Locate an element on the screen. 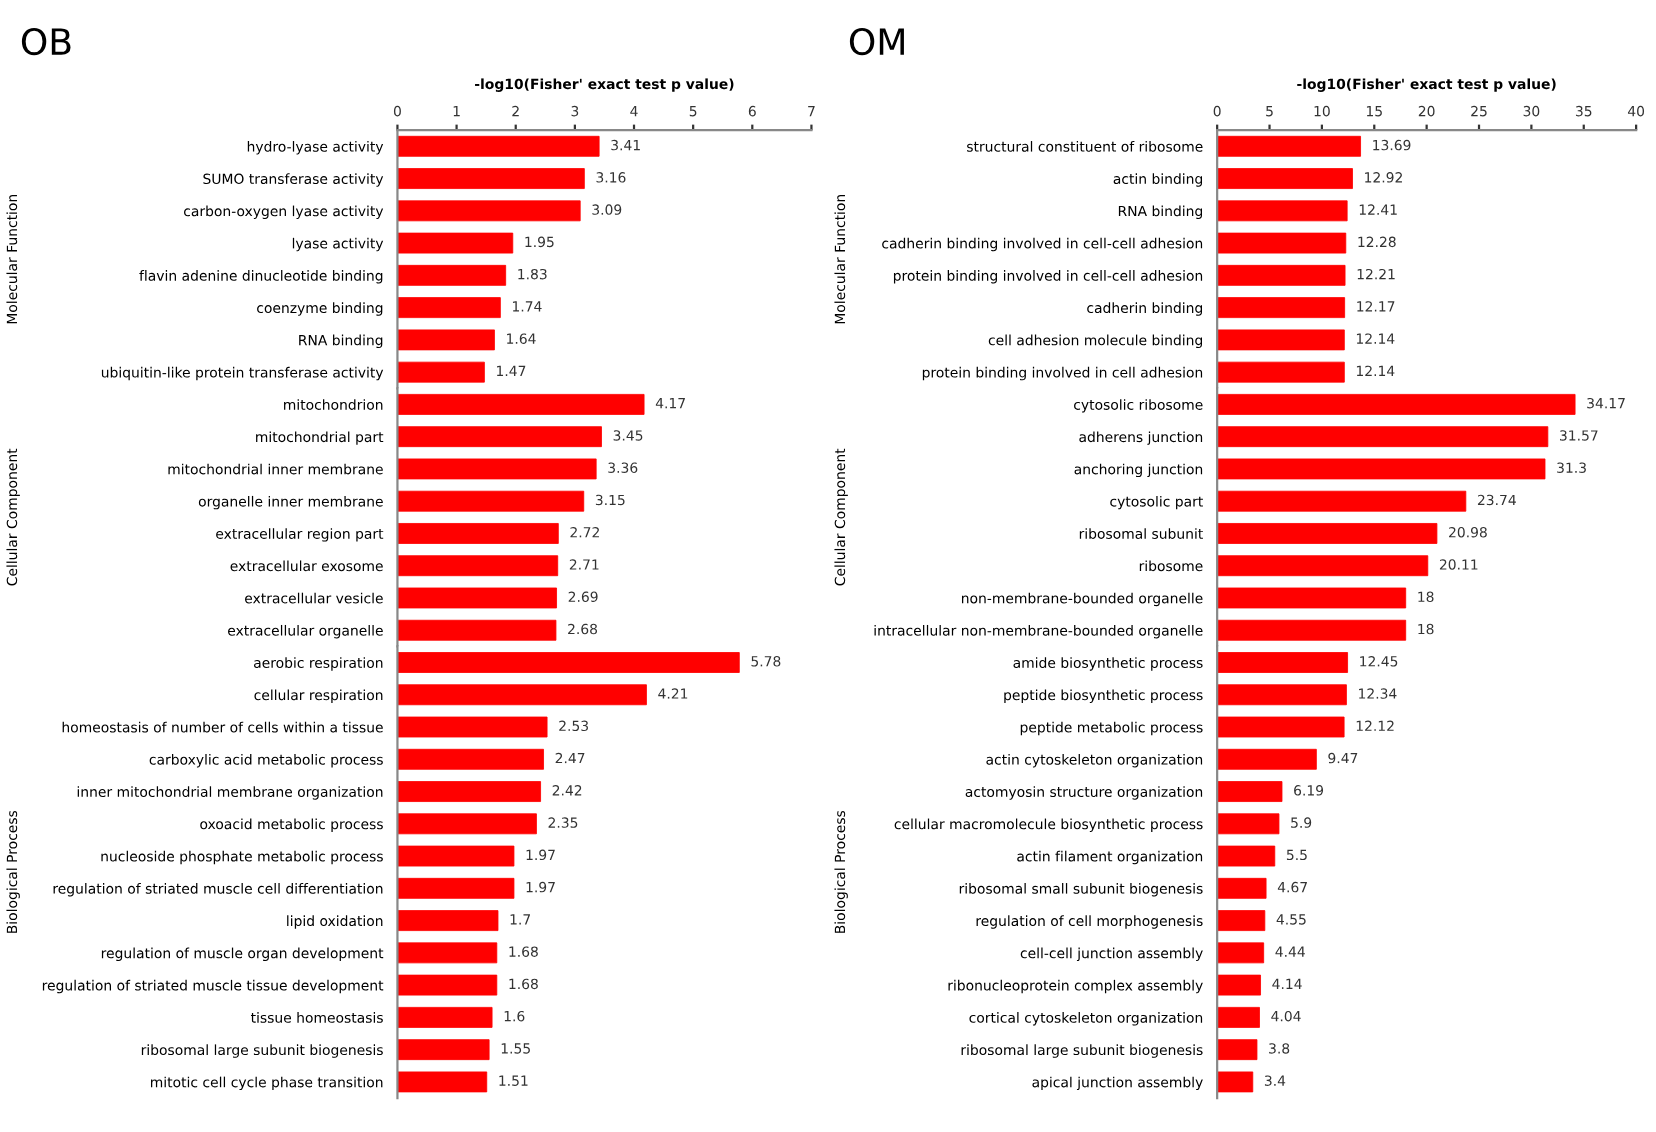 Image resolution: width=1656 pixels, height=1132 pixels. text: OM is located at coordinates (876, 41).